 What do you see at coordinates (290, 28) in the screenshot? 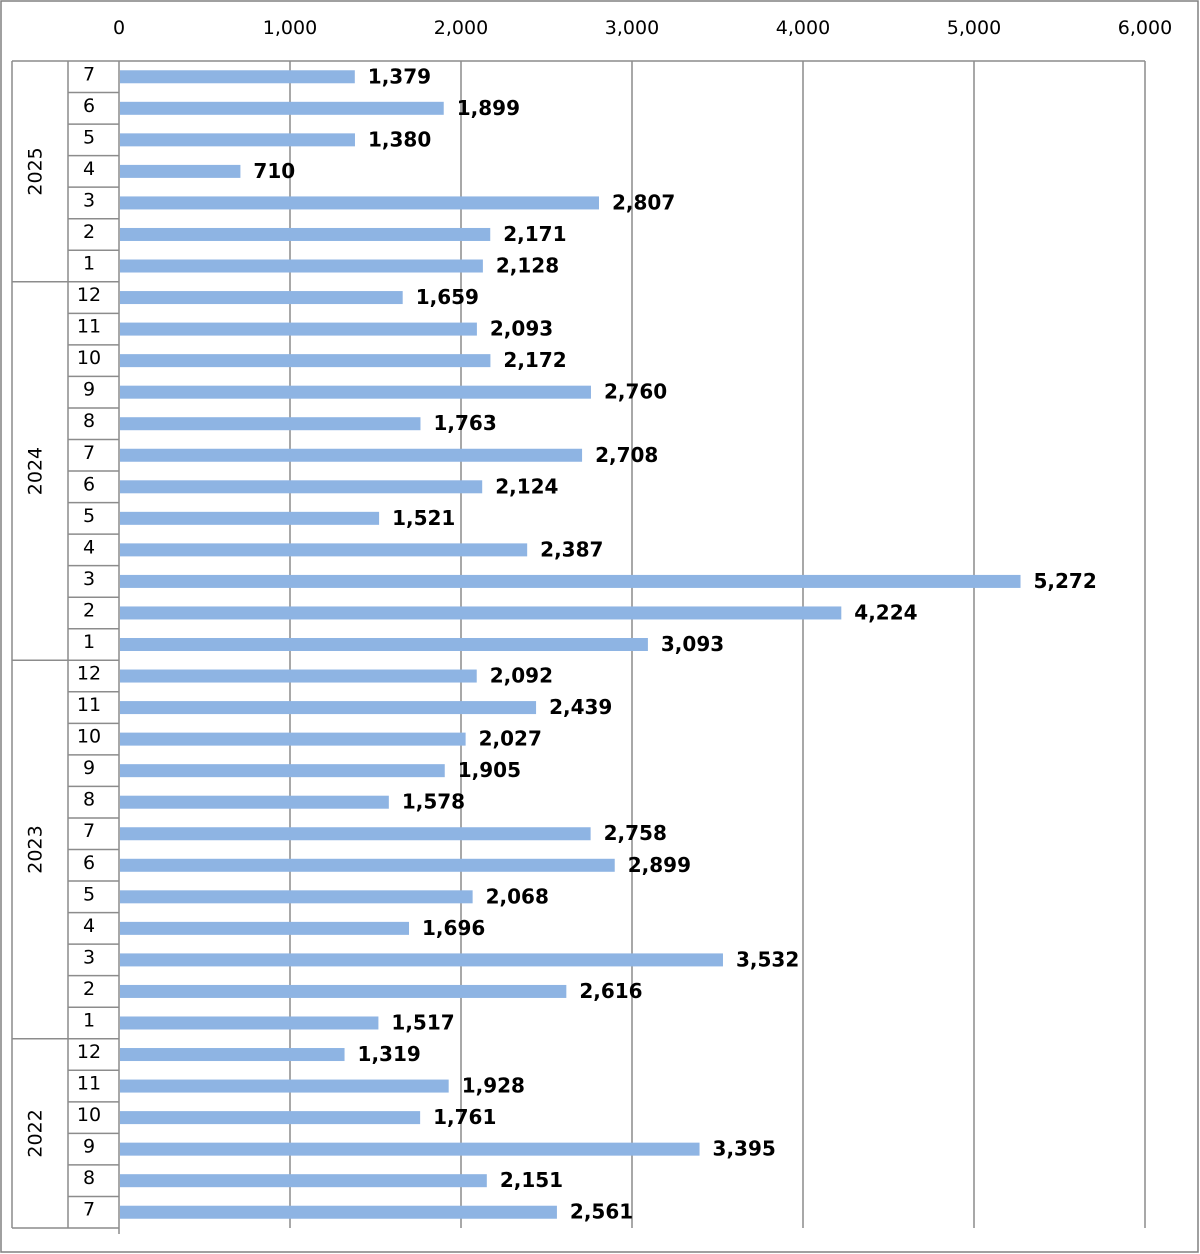
I see `x-tick-label: 1,000` at bounding box center [290, 28].